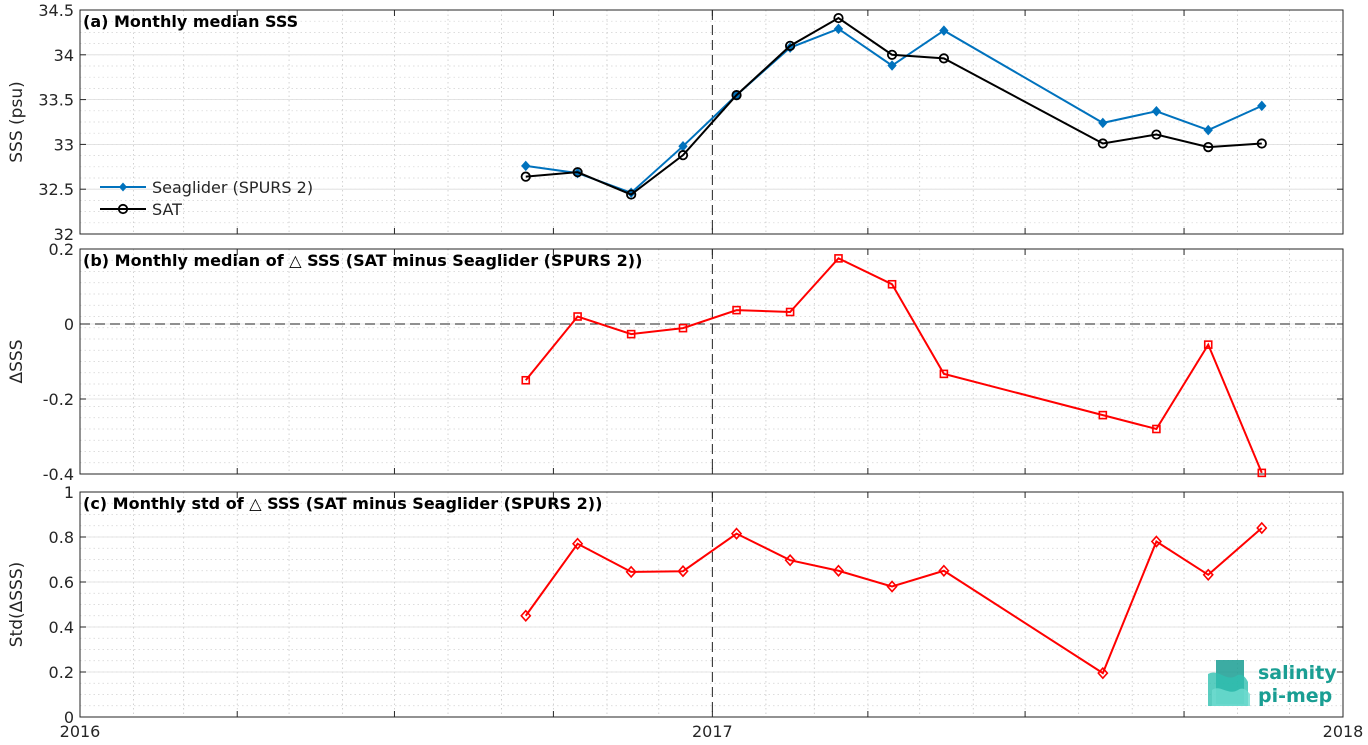  I want to click on y-tick-label: 34.5, so click(56, 10).